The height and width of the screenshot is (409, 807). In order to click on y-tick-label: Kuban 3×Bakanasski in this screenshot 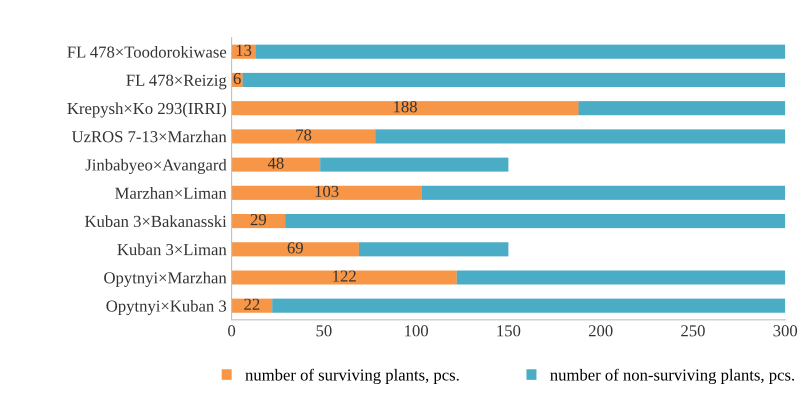, I will do `click(155, 221)`.